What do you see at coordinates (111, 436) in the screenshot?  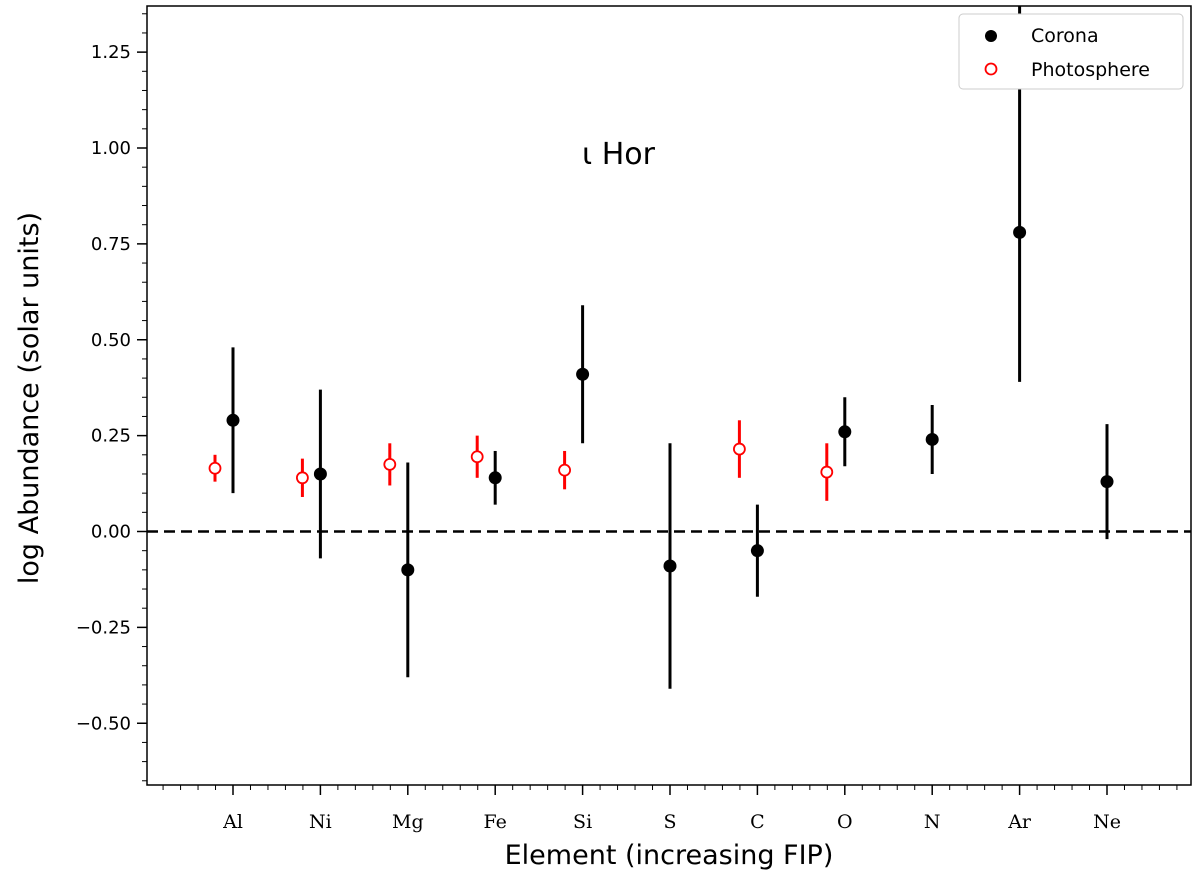 I see `y-tick-label: 0.25` at bounding box center [111, 436].